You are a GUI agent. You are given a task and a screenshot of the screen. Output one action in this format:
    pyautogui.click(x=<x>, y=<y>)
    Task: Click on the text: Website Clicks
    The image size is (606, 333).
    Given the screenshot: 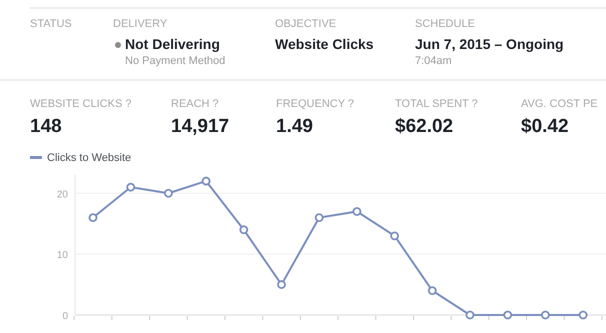 What is the action you would take?
    pyautogui.click(x=324, y=44)
    